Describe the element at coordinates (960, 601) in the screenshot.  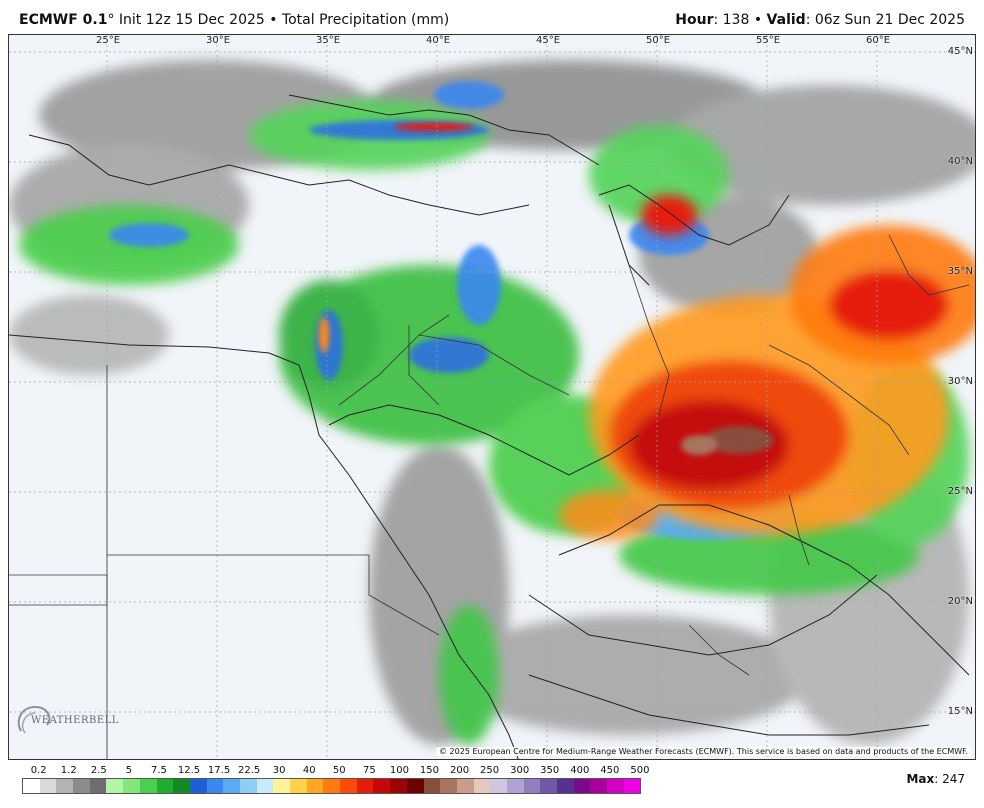
I see `latitude-label: 20°N` at that location.